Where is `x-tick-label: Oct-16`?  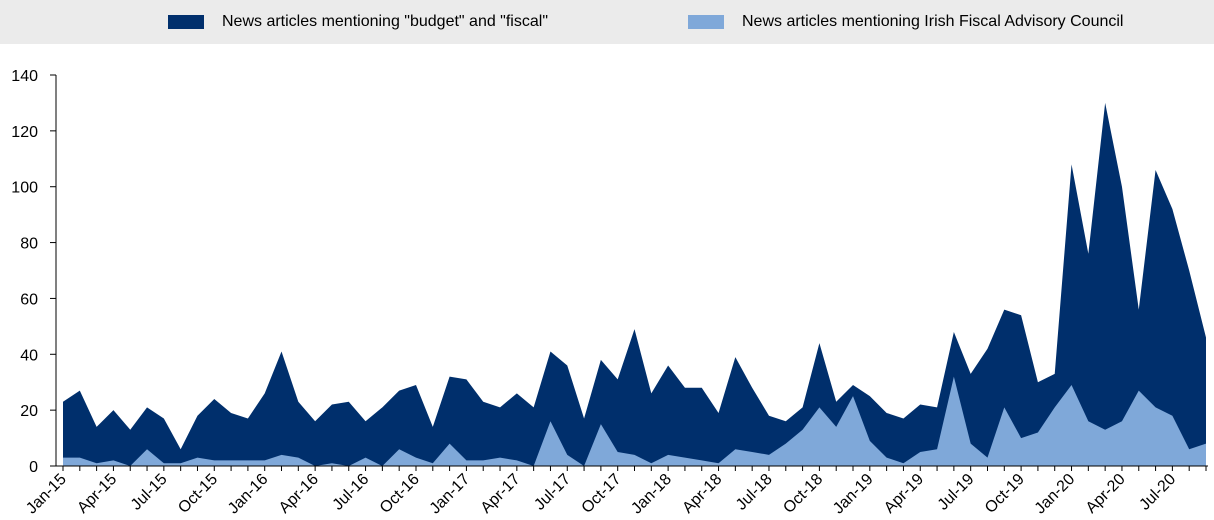 x-tick-label: Oct-16 is located at coordinates (400, 494).